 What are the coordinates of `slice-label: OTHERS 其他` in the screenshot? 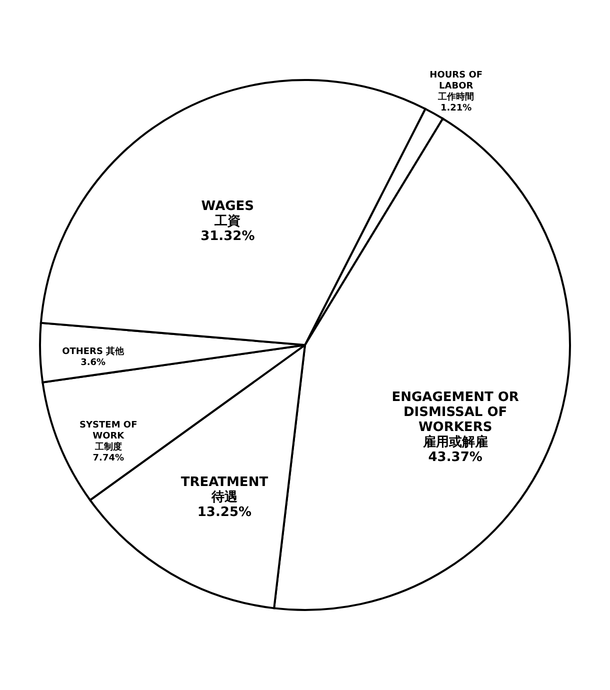 It's located at (94, 352).